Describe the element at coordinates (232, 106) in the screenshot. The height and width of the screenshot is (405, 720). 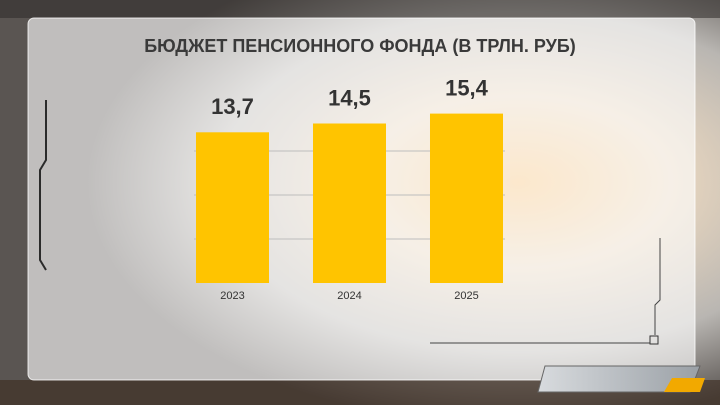
I see `value-label: 13,7` at that location.